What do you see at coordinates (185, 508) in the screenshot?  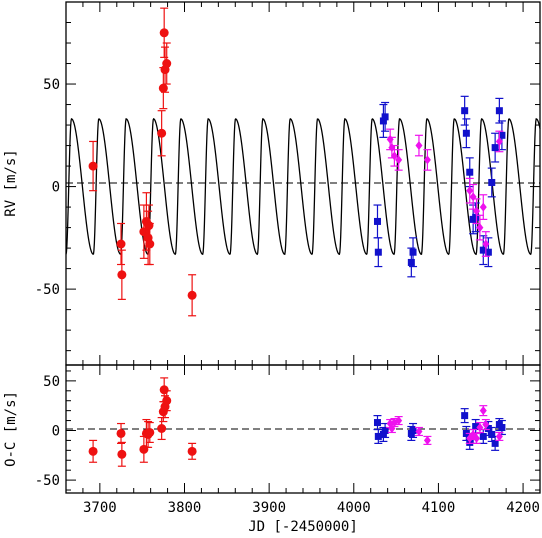 I see `x-tick-label: 3800` at bounding box center [185, 508].